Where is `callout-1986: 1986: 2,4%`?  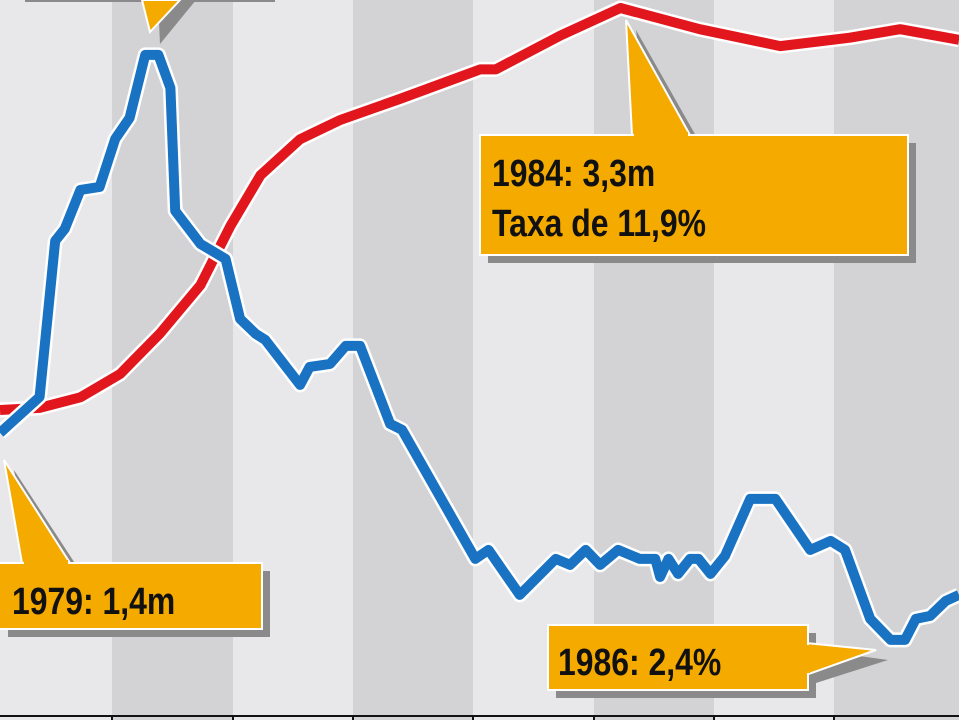 callout-1986: 1986: 2,4% is located at coordinates (717, 661).